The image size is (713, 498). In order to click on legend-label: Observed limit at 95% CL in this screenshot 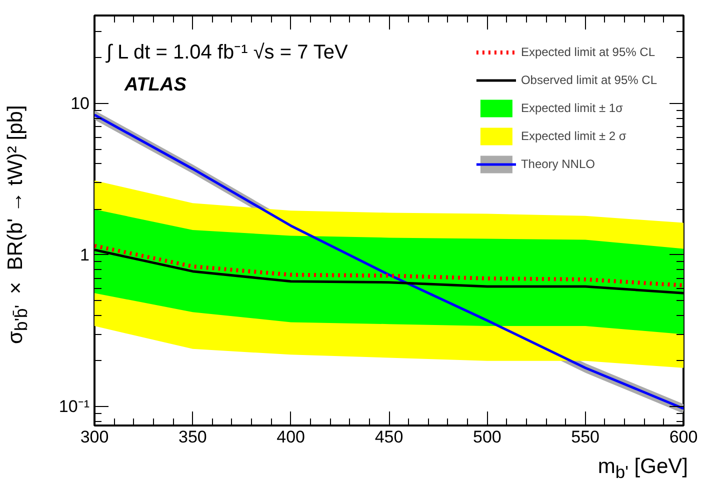, I will do `click(588, 80)`.